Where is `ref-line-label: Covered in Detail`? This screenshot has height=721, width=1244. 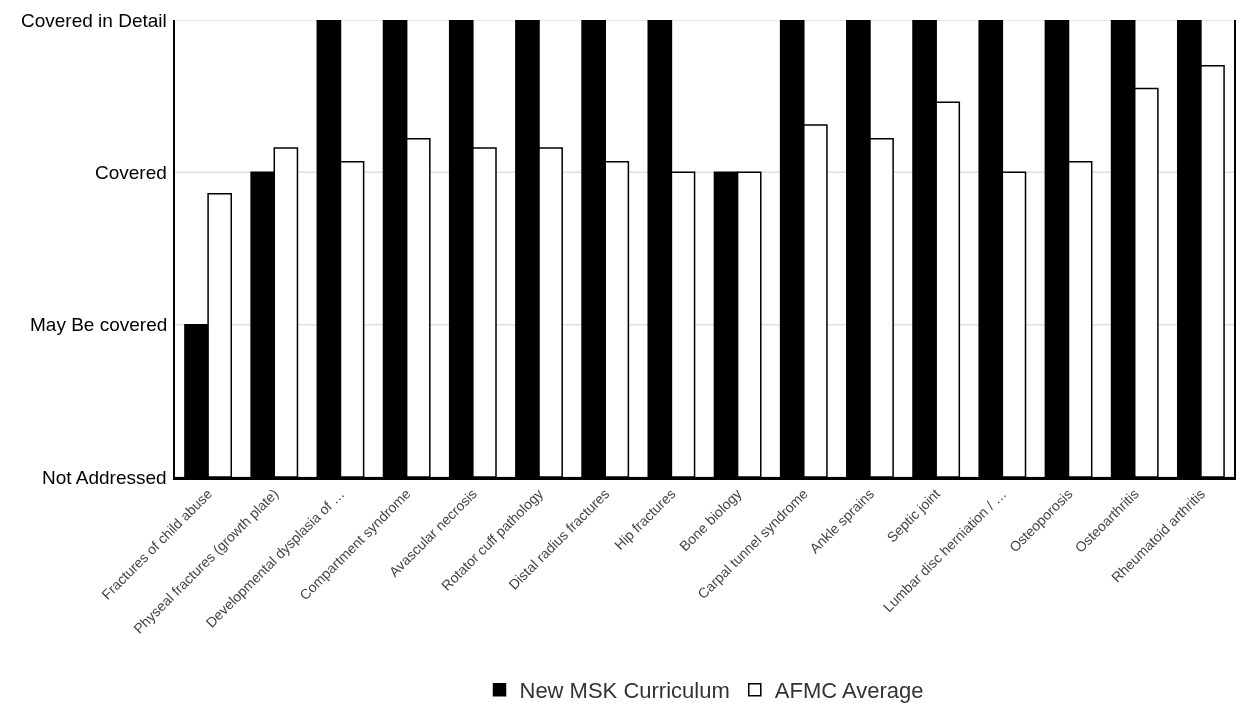
ref-line-label: Covered in Detail is located at coordinates (94, 20).